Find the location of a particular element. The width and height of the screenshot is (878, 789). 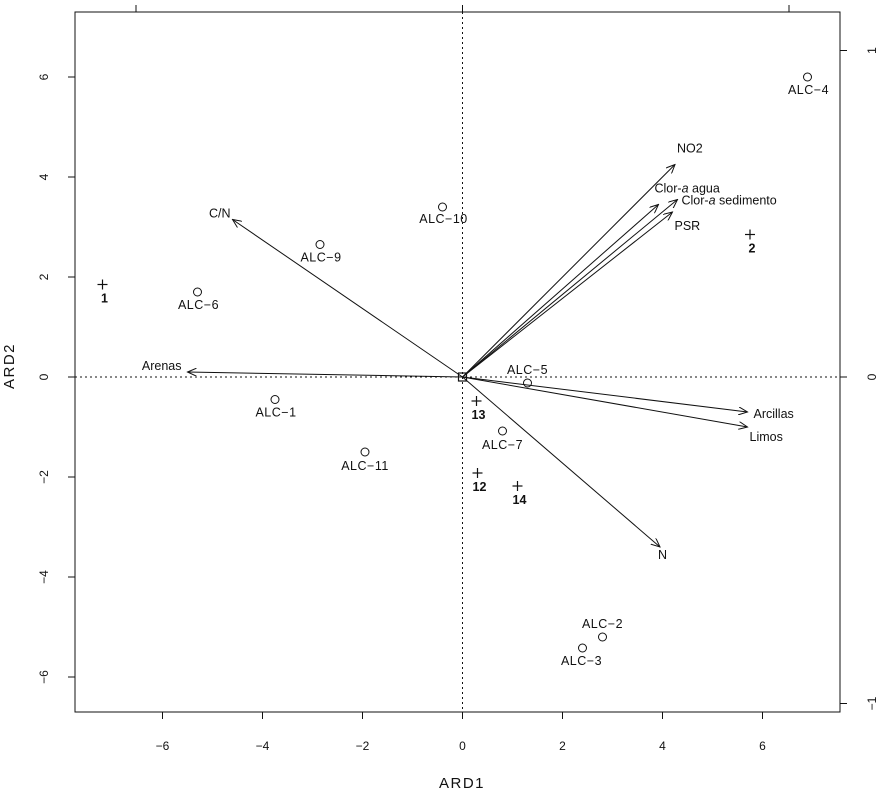

secondary-y-axis: 1 0 −1 is located at coordinates (858, 378).